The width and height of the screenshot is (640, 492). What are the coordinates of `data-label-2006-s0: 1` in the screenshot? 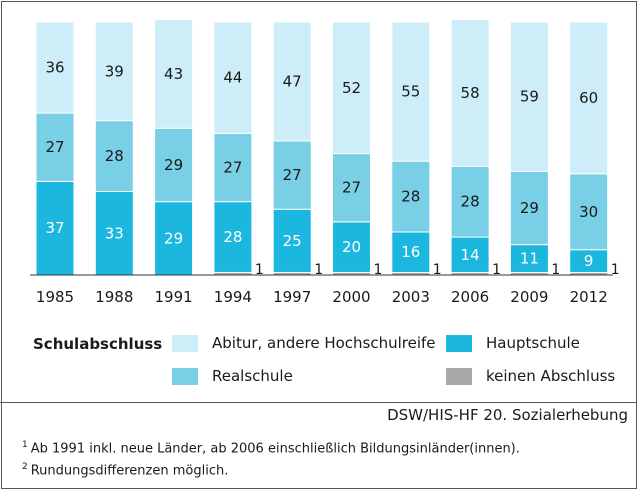 It's located at (496, 270).